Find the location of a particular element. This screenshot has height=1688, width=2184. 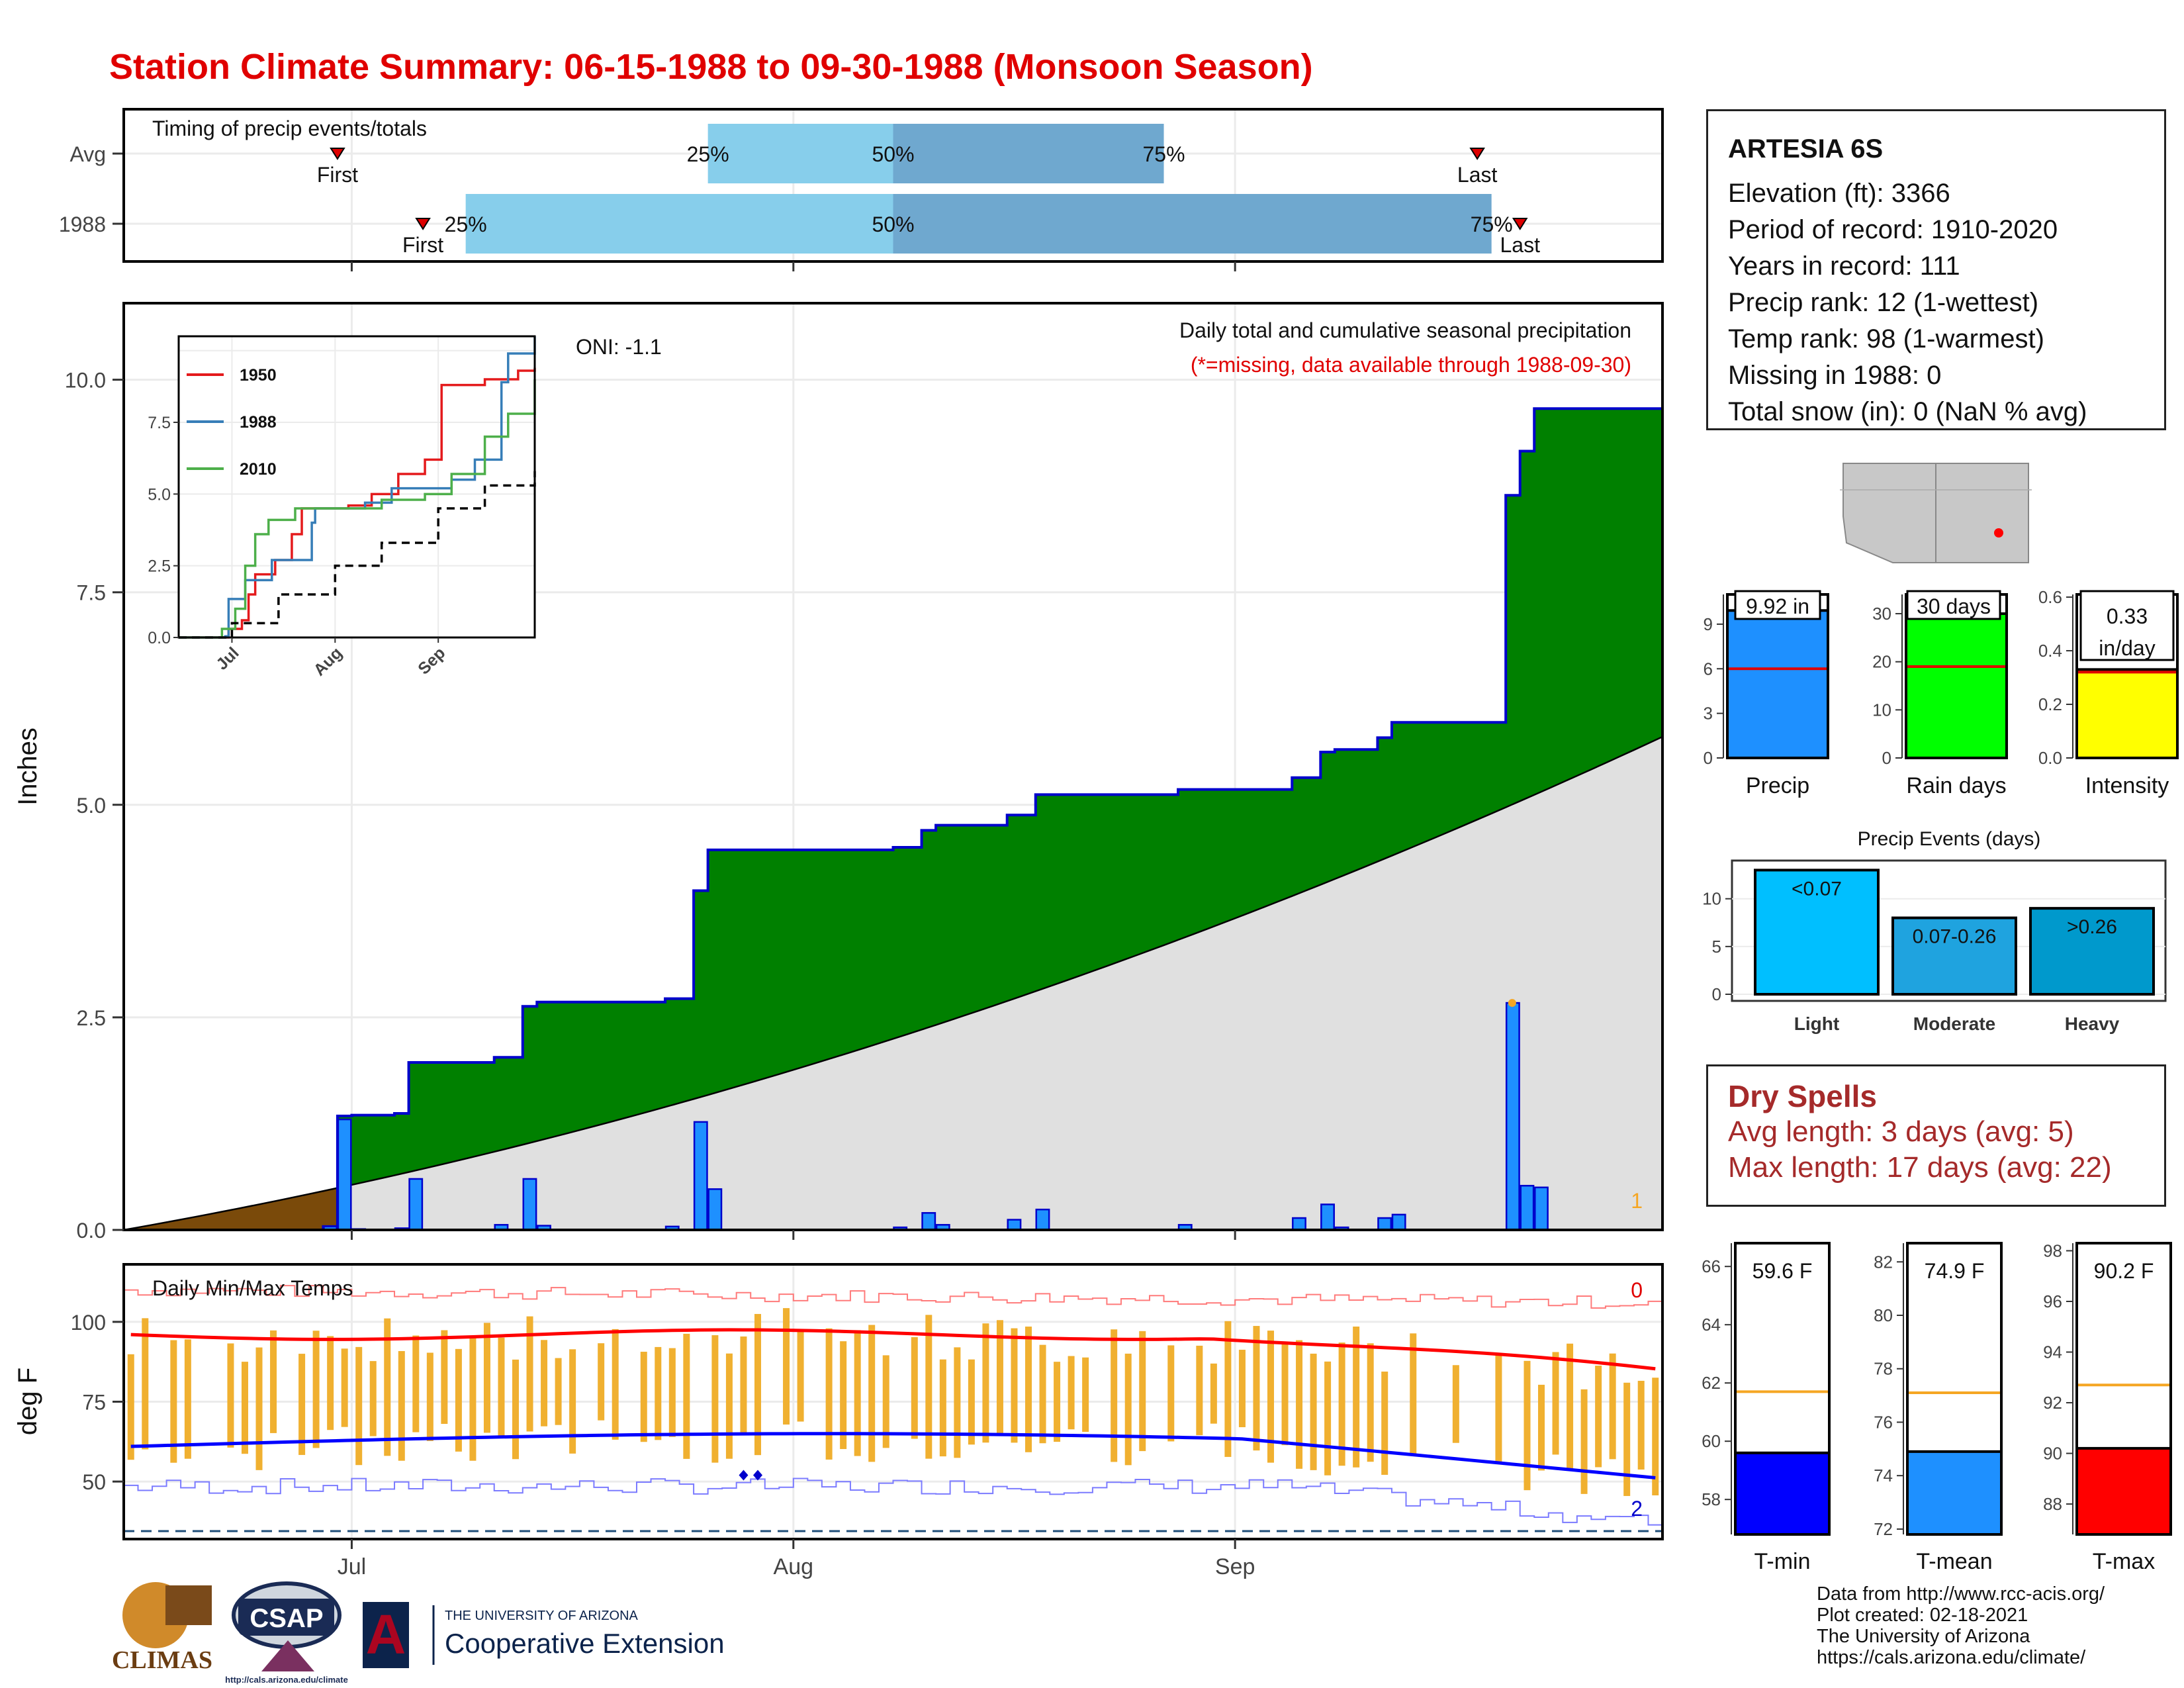

ua-logo-block is located at coordinates (386, 1635).